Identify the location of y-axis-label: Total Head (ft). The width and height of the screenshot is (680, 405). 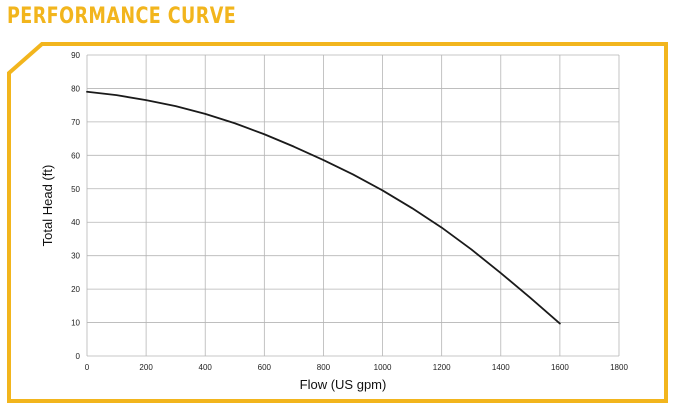
(47, 206).